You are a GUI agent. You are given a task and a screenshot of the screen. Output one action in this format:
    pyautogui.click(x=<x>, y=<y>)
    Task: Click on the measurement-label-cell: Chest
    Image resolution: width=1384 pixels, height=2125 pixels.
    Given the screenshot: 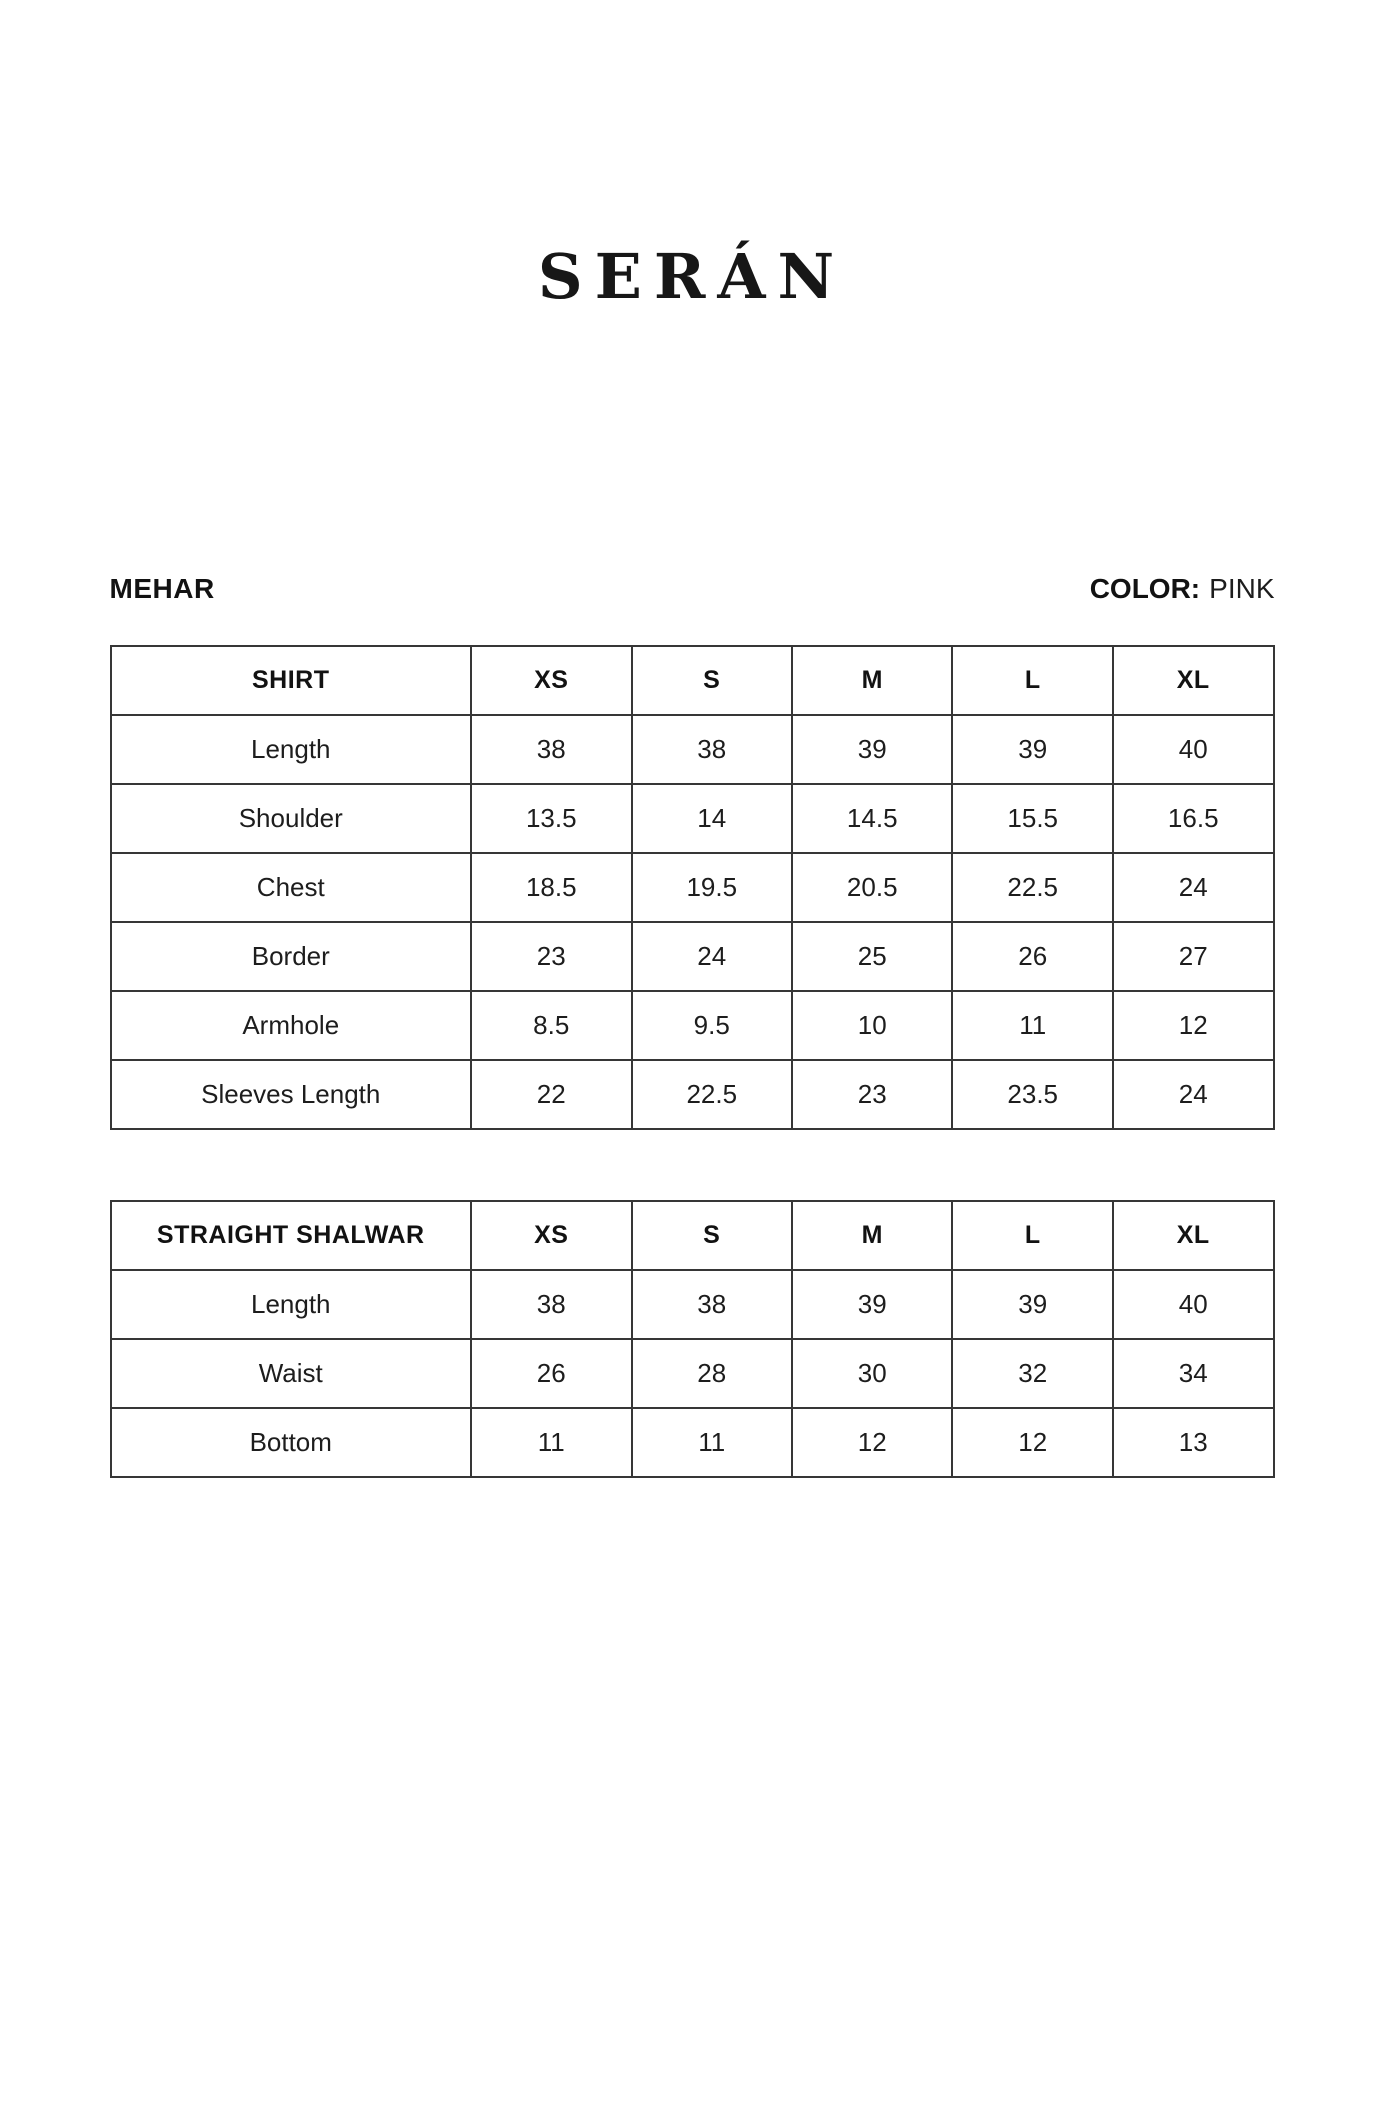 What is the action you would take?
    pyautogui.click(x=291, y=888)
    